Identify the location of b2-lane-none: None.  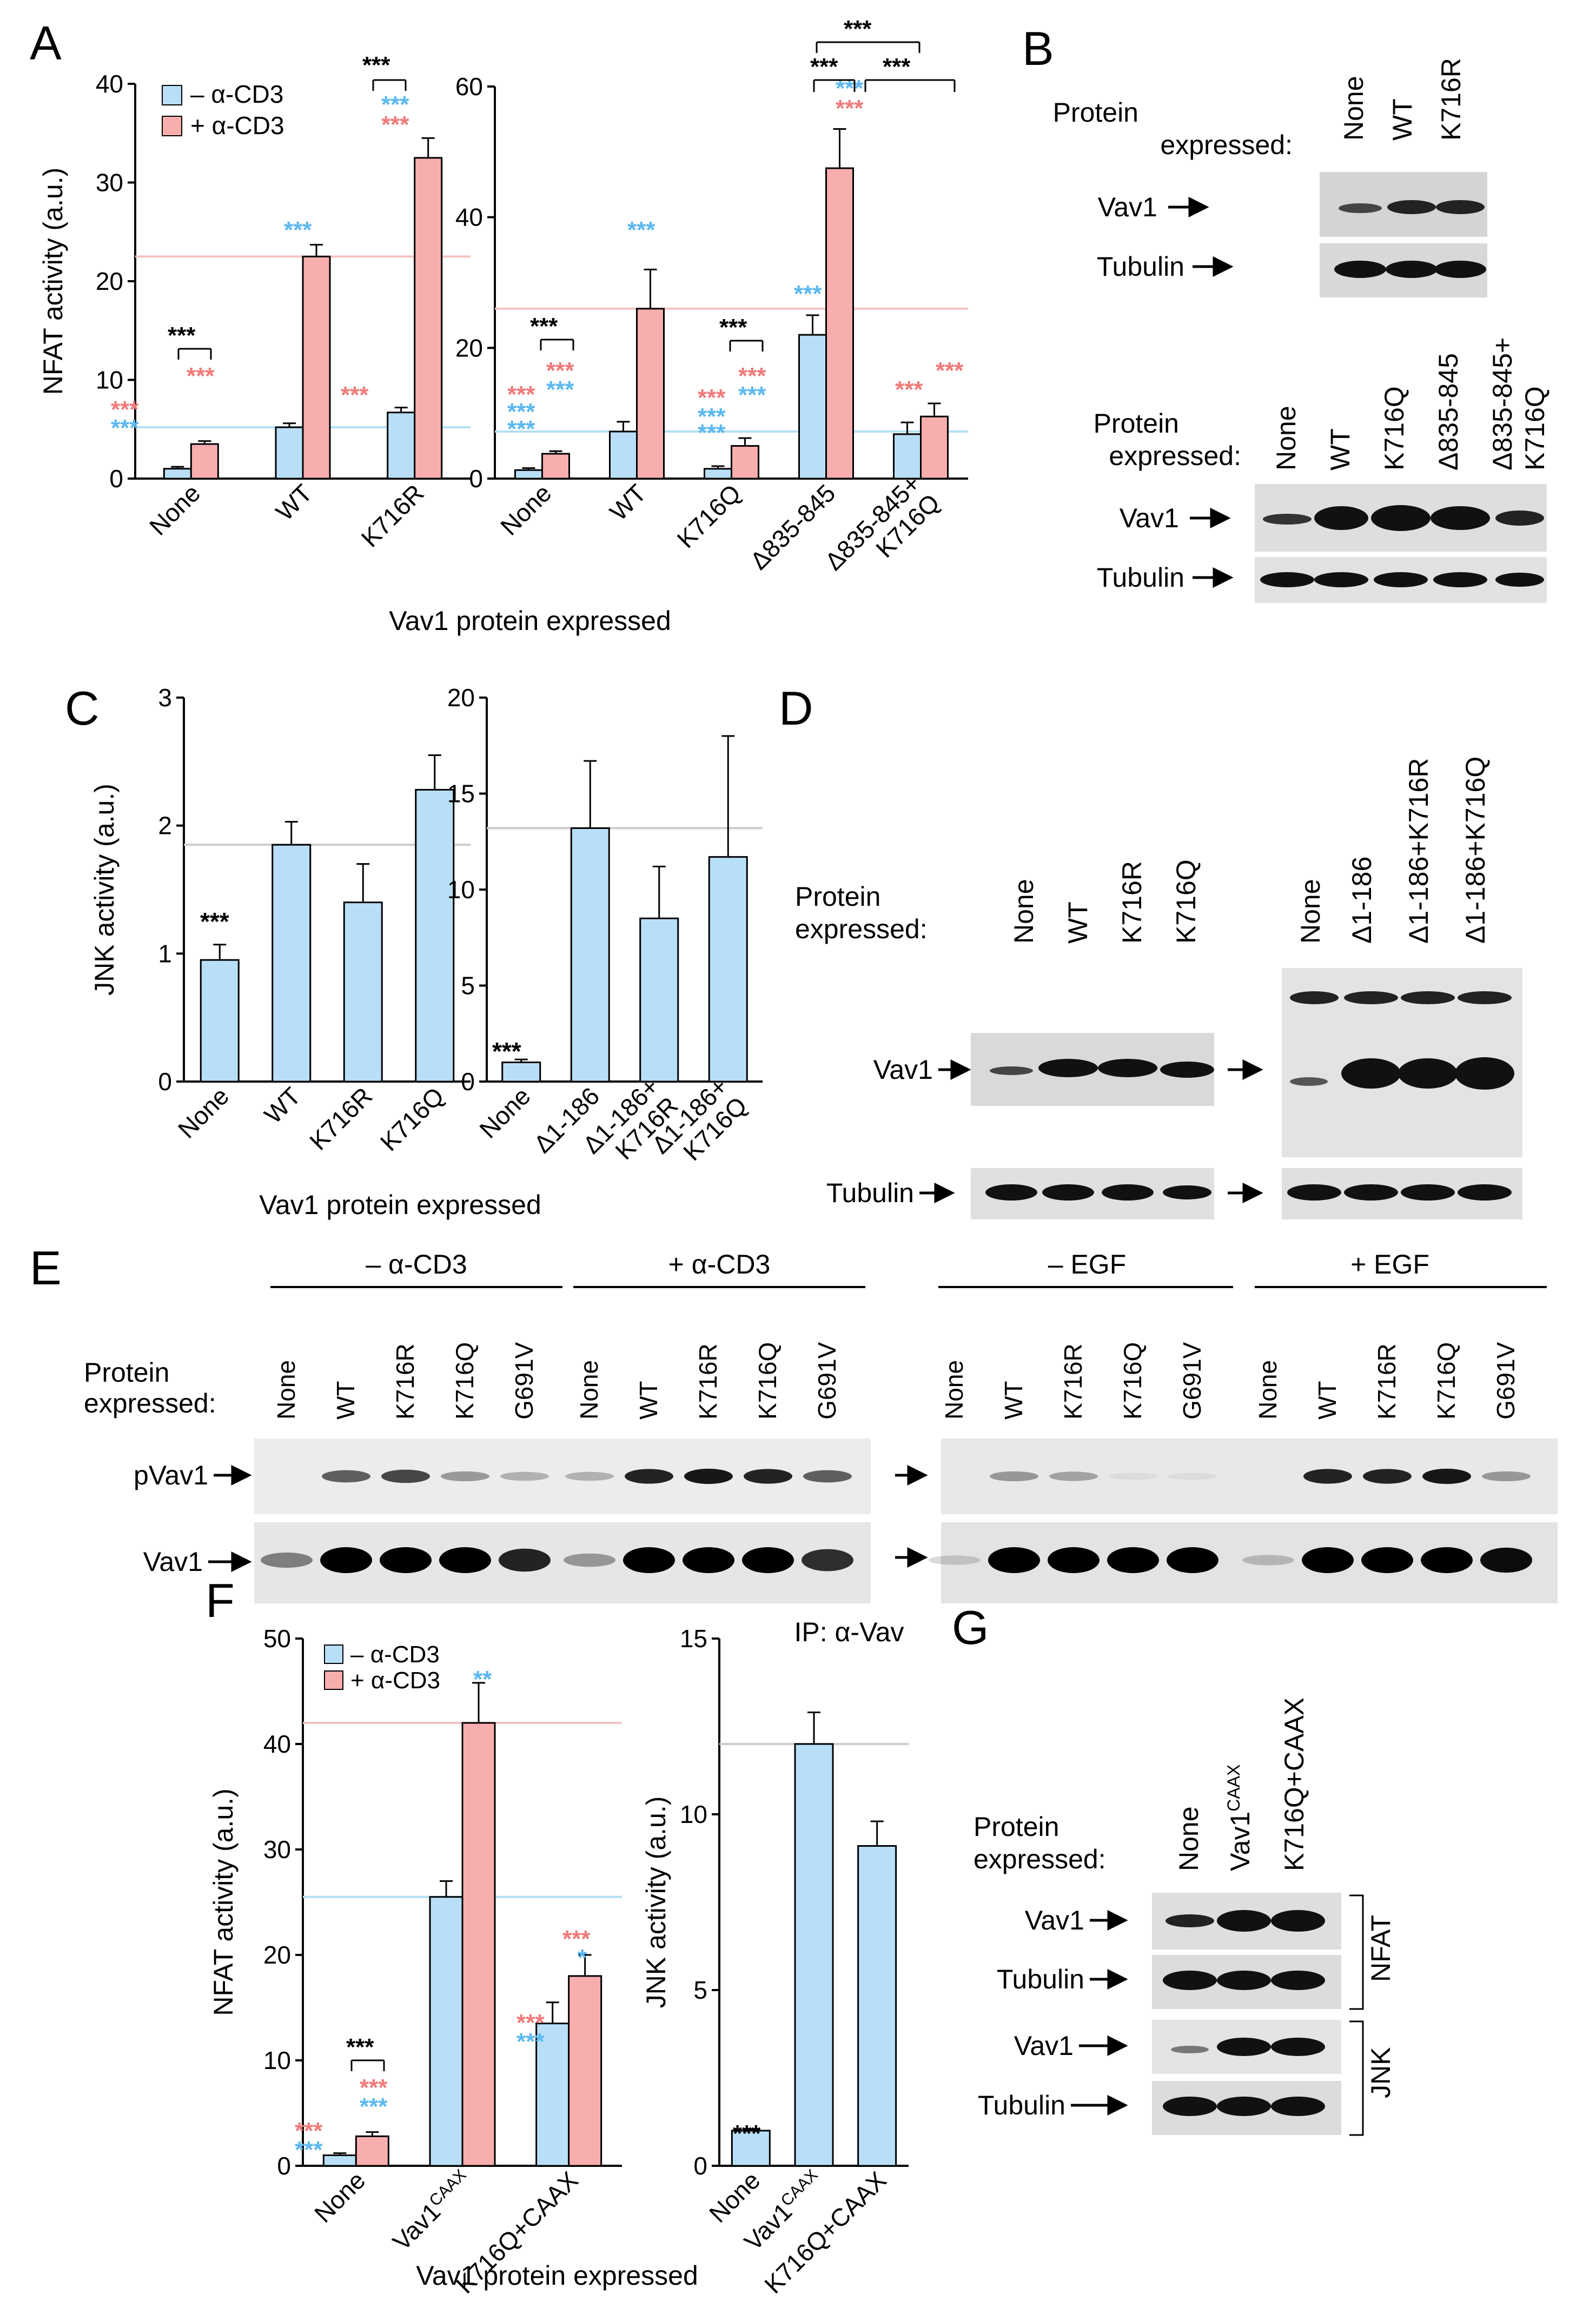
(1286, 438).